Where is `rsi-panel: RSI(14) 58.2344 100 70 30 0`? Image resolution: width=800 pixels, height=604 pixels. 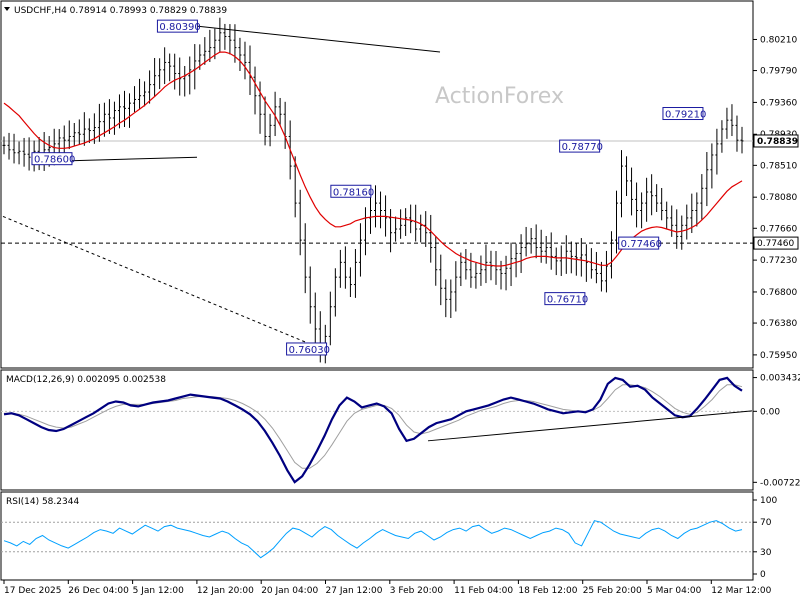 rsi-panel: RSI(14) 58.2344 100 70 30 0 is located at coordinates (388, 536).